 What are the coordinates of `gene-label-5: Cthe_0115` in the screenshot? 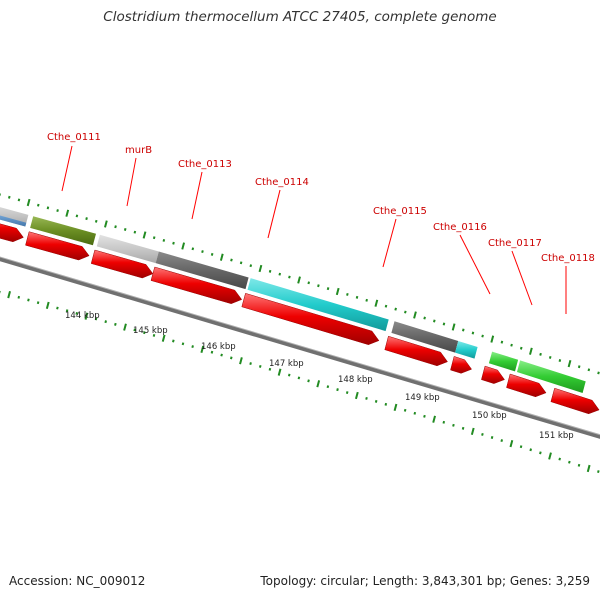 It's located at (400, 211).